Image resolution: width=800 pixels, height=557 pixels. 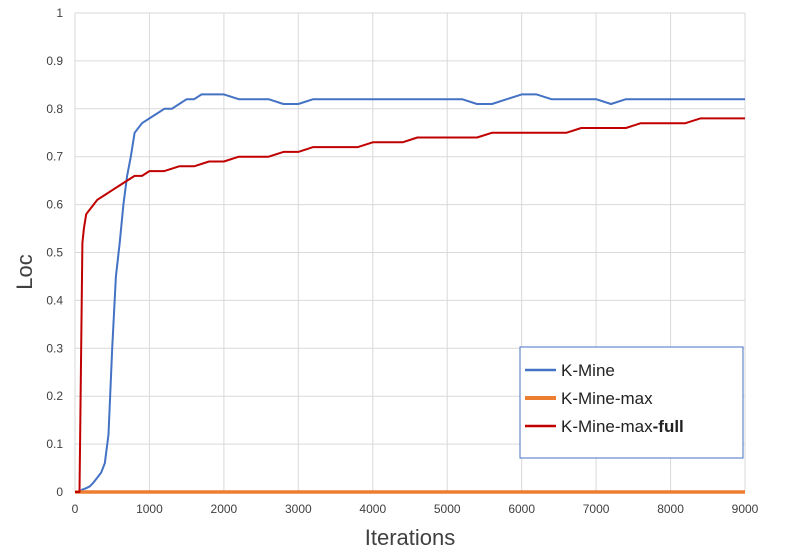 What do you see at coordinates (668, 426) in the screenshot?
I see `legend-label-suffix: -full` at bounding box center [668, 426].